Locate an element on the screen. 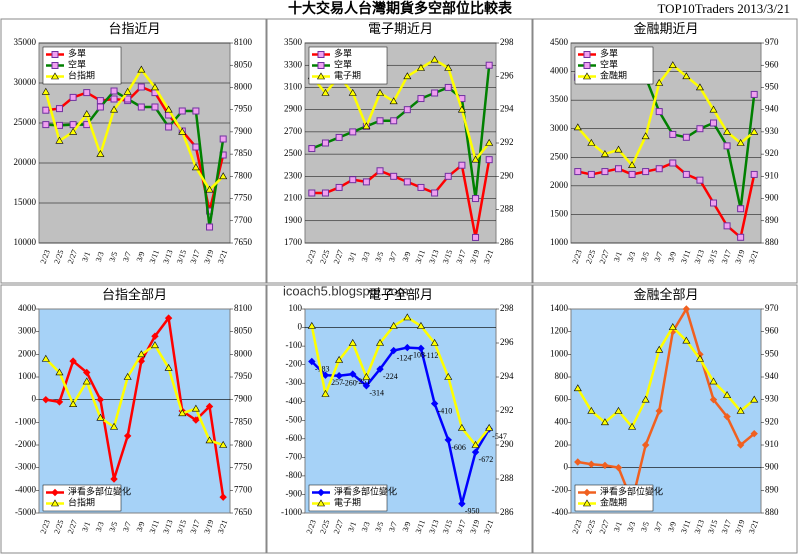 The width and height of the screenshot is (798, 556). y2-tick-label: 7850 is located at coordinates (243, 421).